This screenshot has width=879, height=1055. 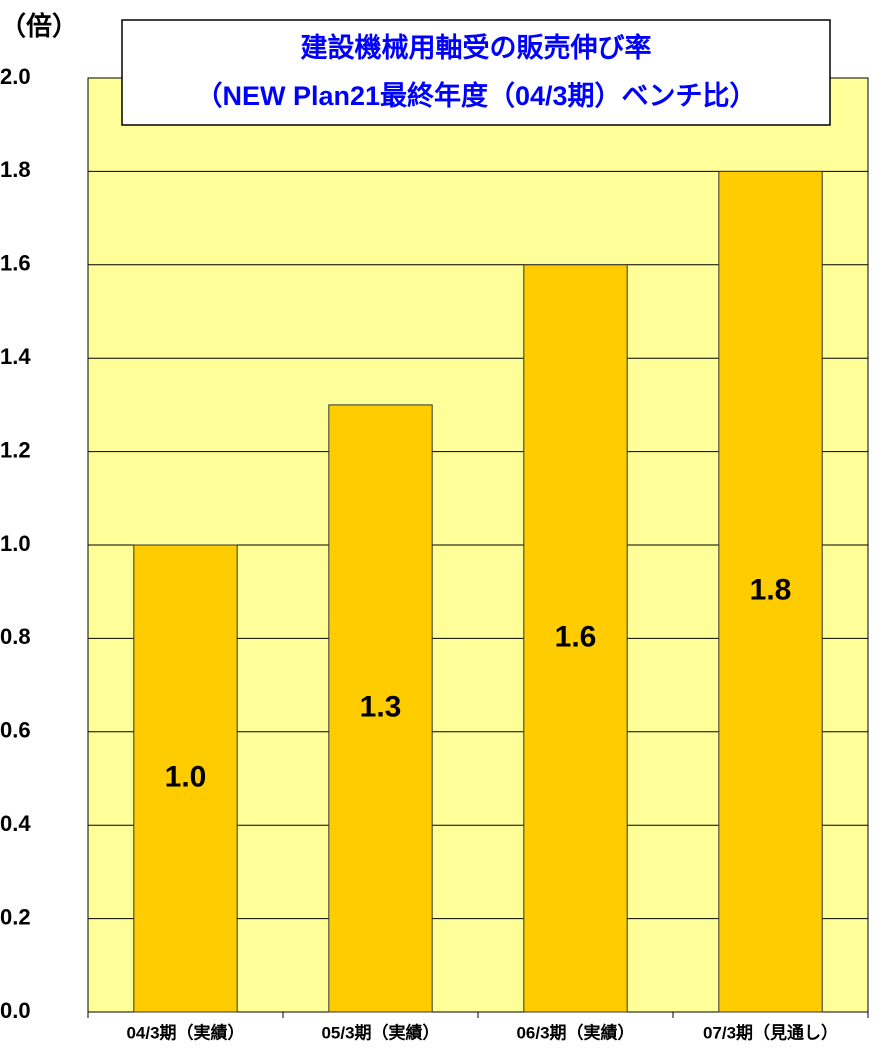 I want to click on y-tick-label: 0.8, so click(x=15, y=636).